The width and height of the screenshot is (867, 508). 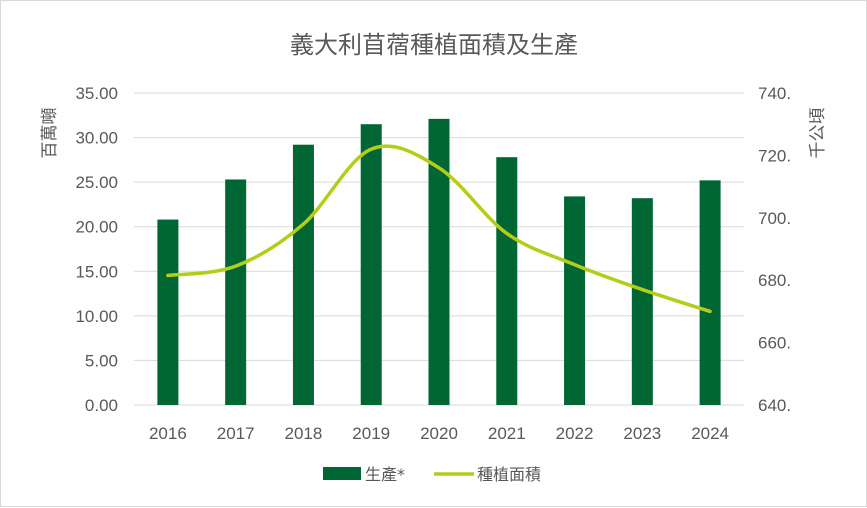 I want to click on x-tick-label: 2019, so click(x=371, y=433).